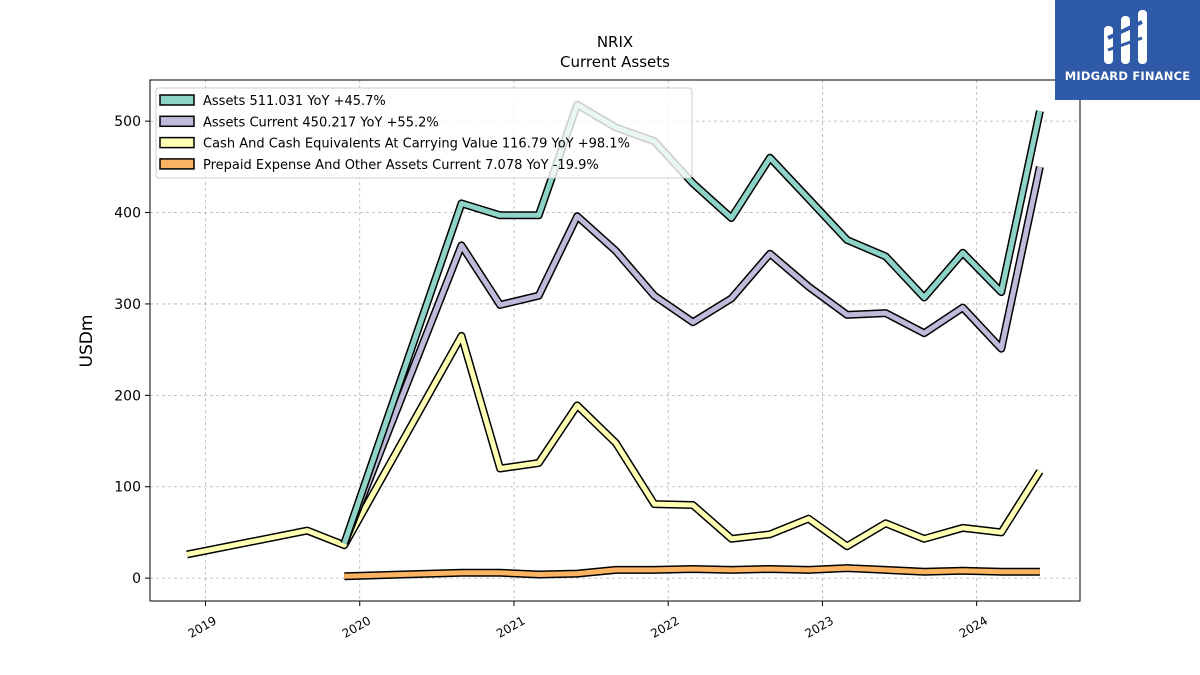 The image size is (1200, 675). What do you see at coordinates (127, 396) in the screenshot?
I see `y-tick-label: 200` at bounding box center [127, 396].